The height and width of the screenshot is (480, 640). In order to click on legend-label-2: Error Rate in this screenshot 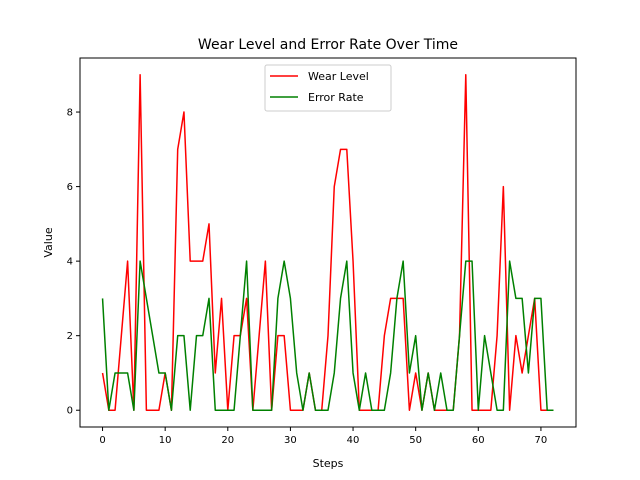, I will do `click(336, 97)`.